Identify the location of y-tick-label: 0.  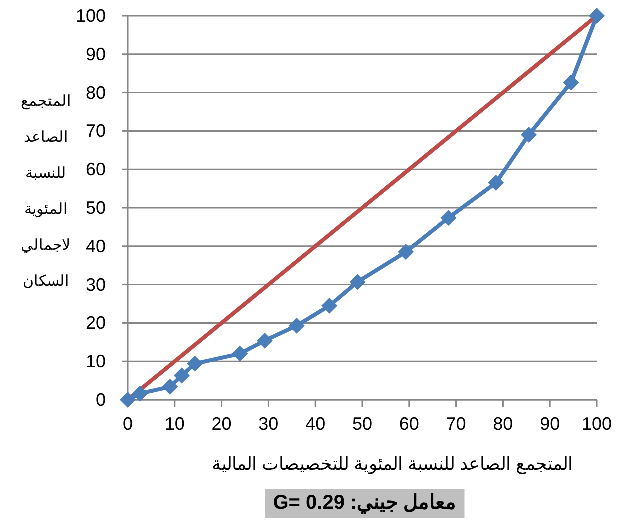
(101, 400).